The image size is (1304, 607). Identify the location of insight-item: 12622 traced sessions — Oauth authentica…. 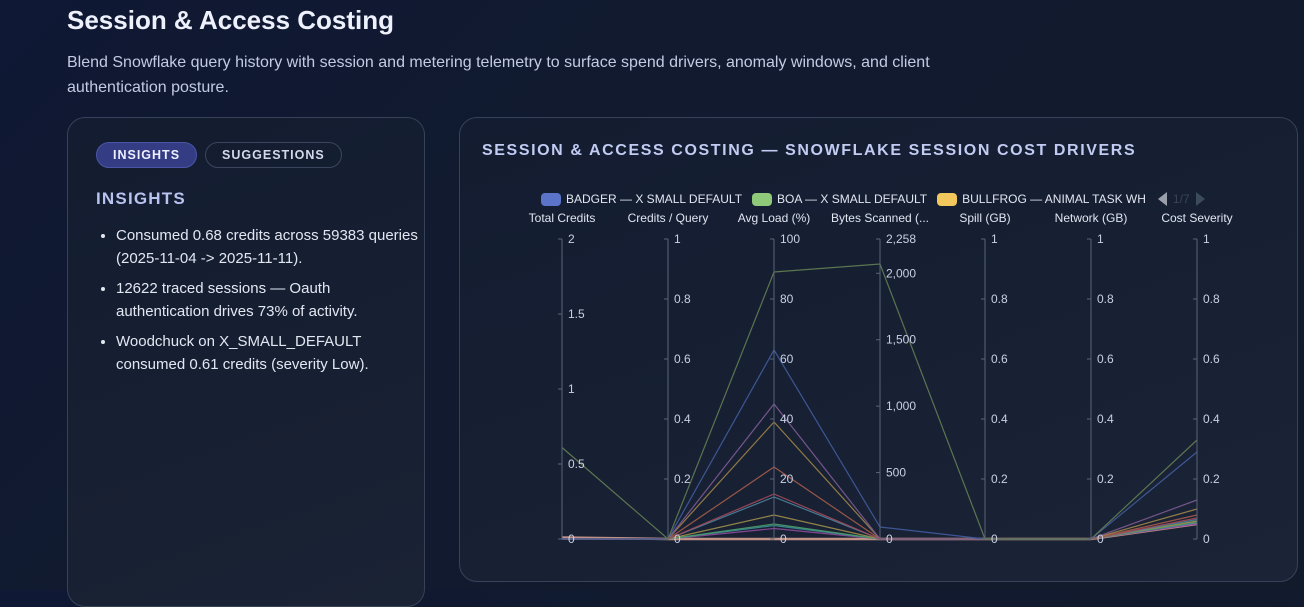
(271, 300).